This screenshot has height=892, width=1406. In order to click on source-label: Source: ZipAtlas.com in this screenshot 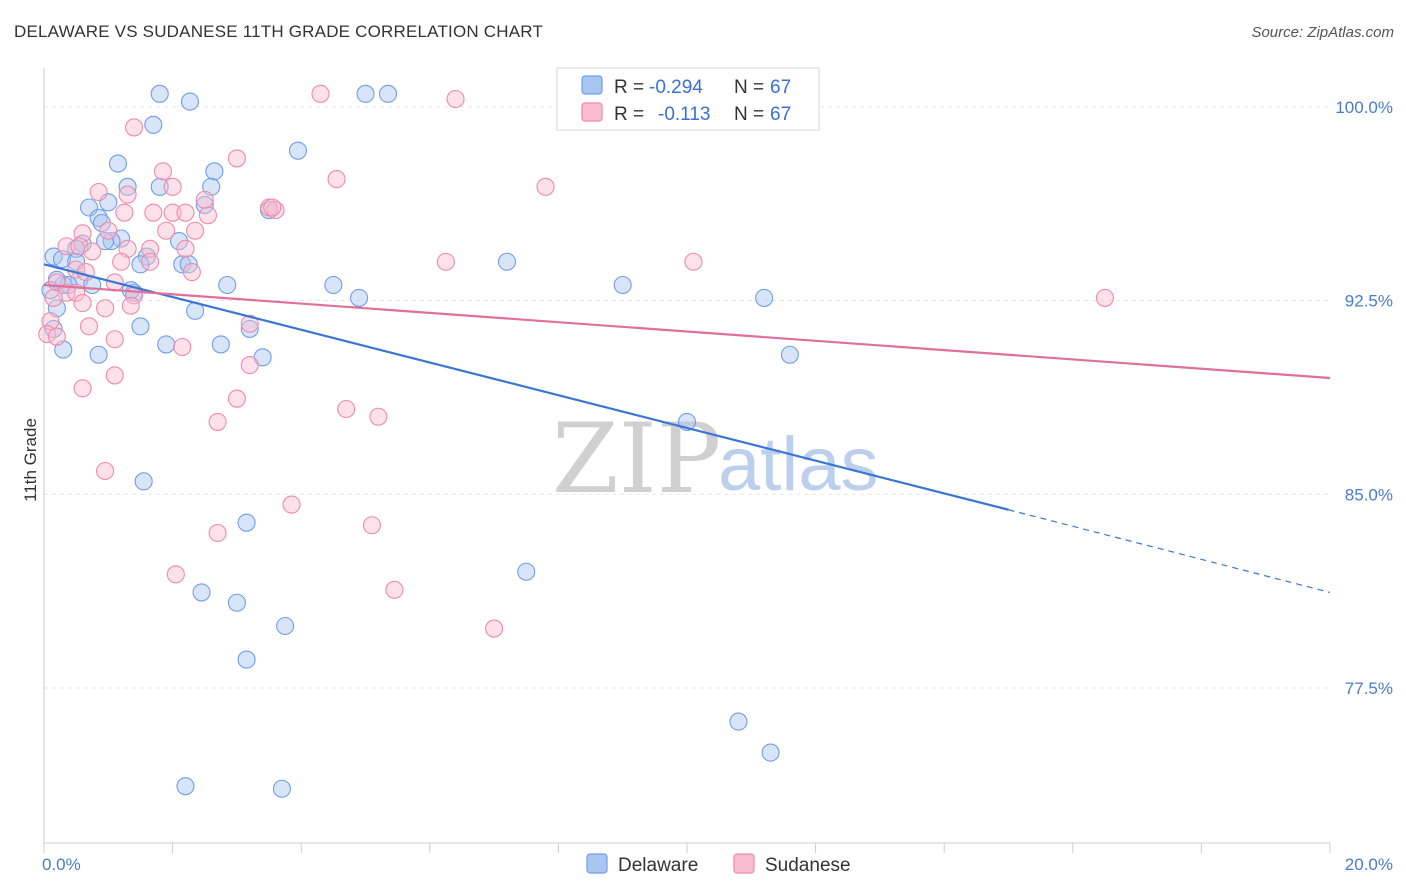, I will do `click(1322, 32)`.